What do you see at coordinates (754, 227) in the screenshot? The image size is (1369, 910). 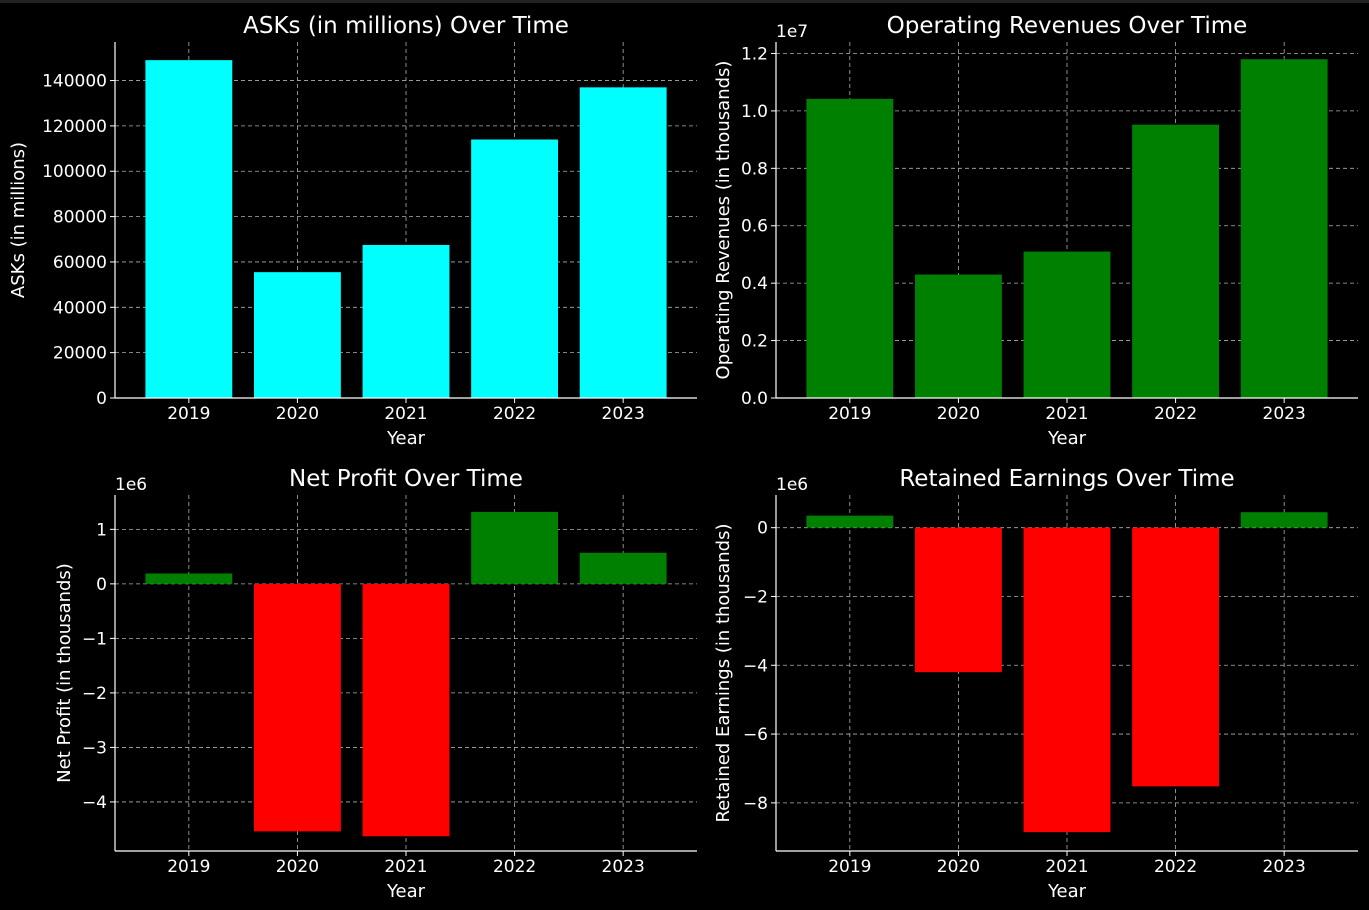 I see `y-tick-label: 0.6` at bounding box center [754, 227].